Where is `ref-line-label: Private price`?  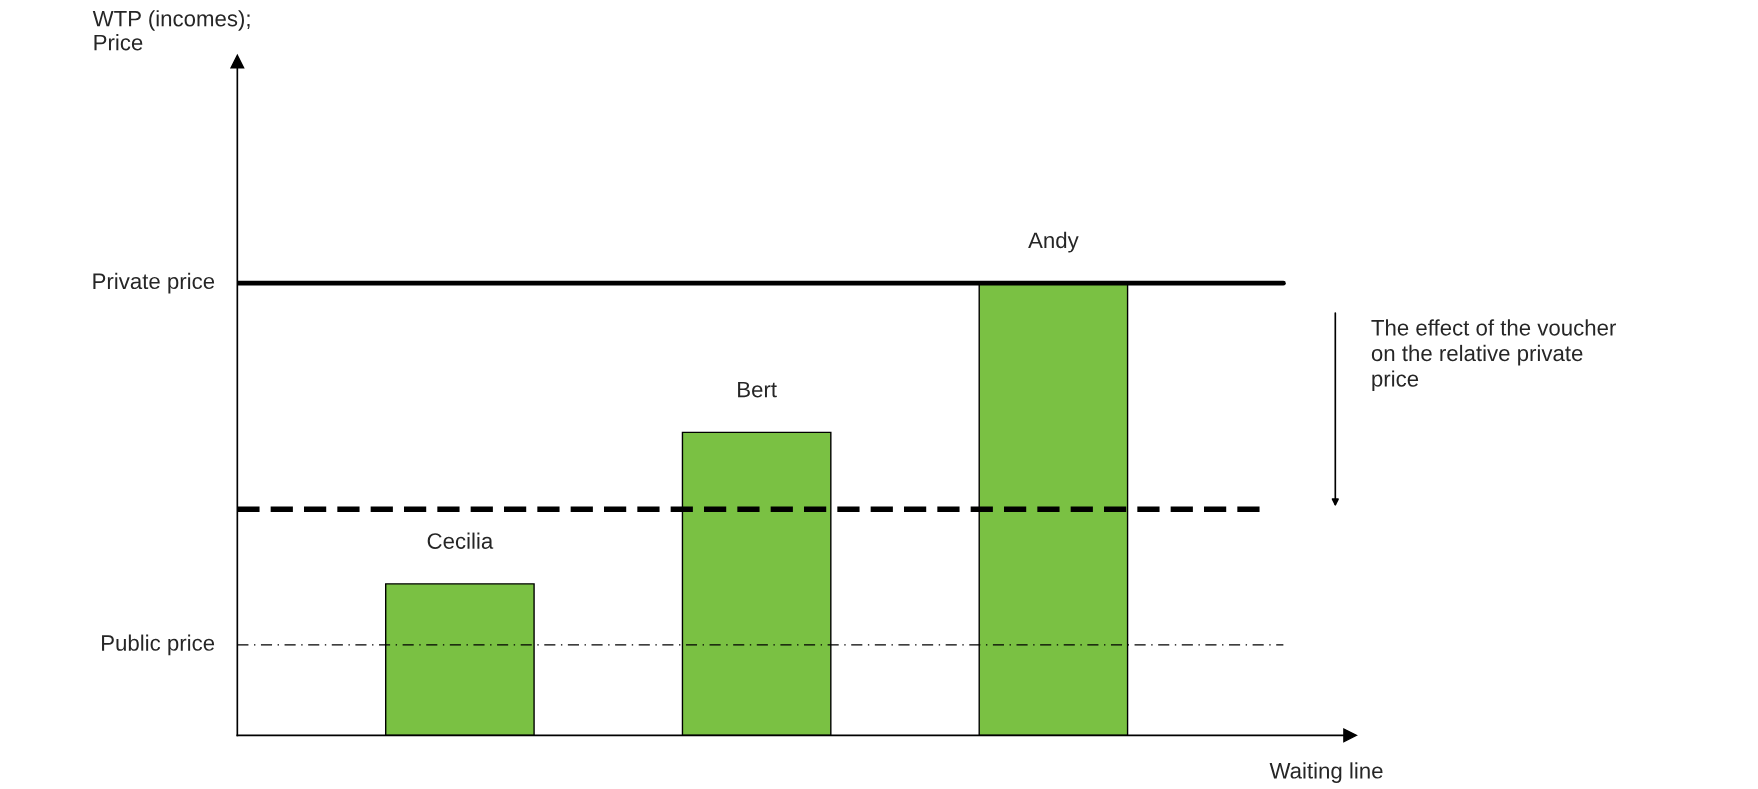
ref-line-label: Private price is located at coordinates (154, 283).